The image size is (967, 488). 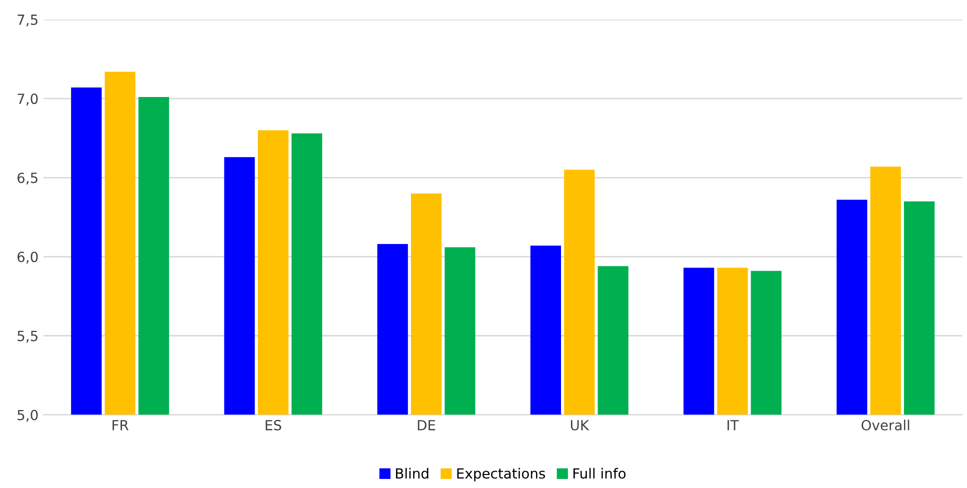 I want to click on y-tick-label: 7,5, so click(x=28, y=20).